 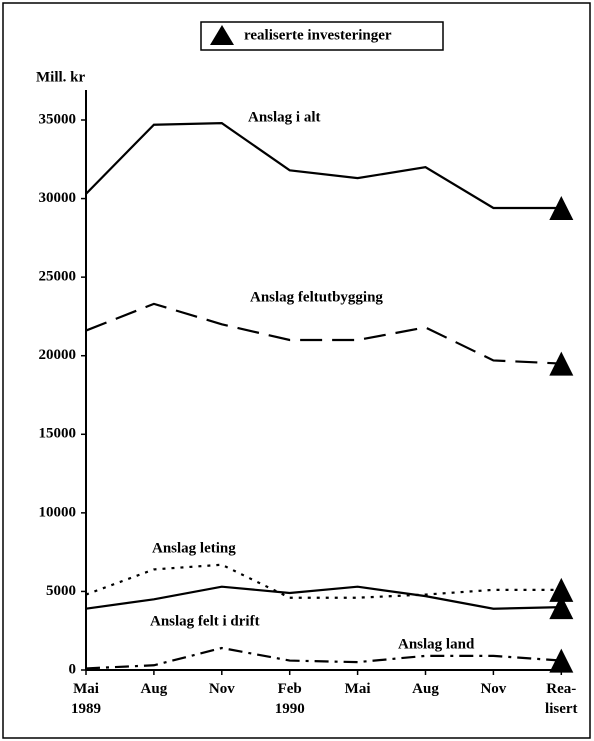 What do you see at coordinates (316, 297) in the screenshot?
I see `series-label: Anslag feltutbygging` at bounding box center [316, 297].